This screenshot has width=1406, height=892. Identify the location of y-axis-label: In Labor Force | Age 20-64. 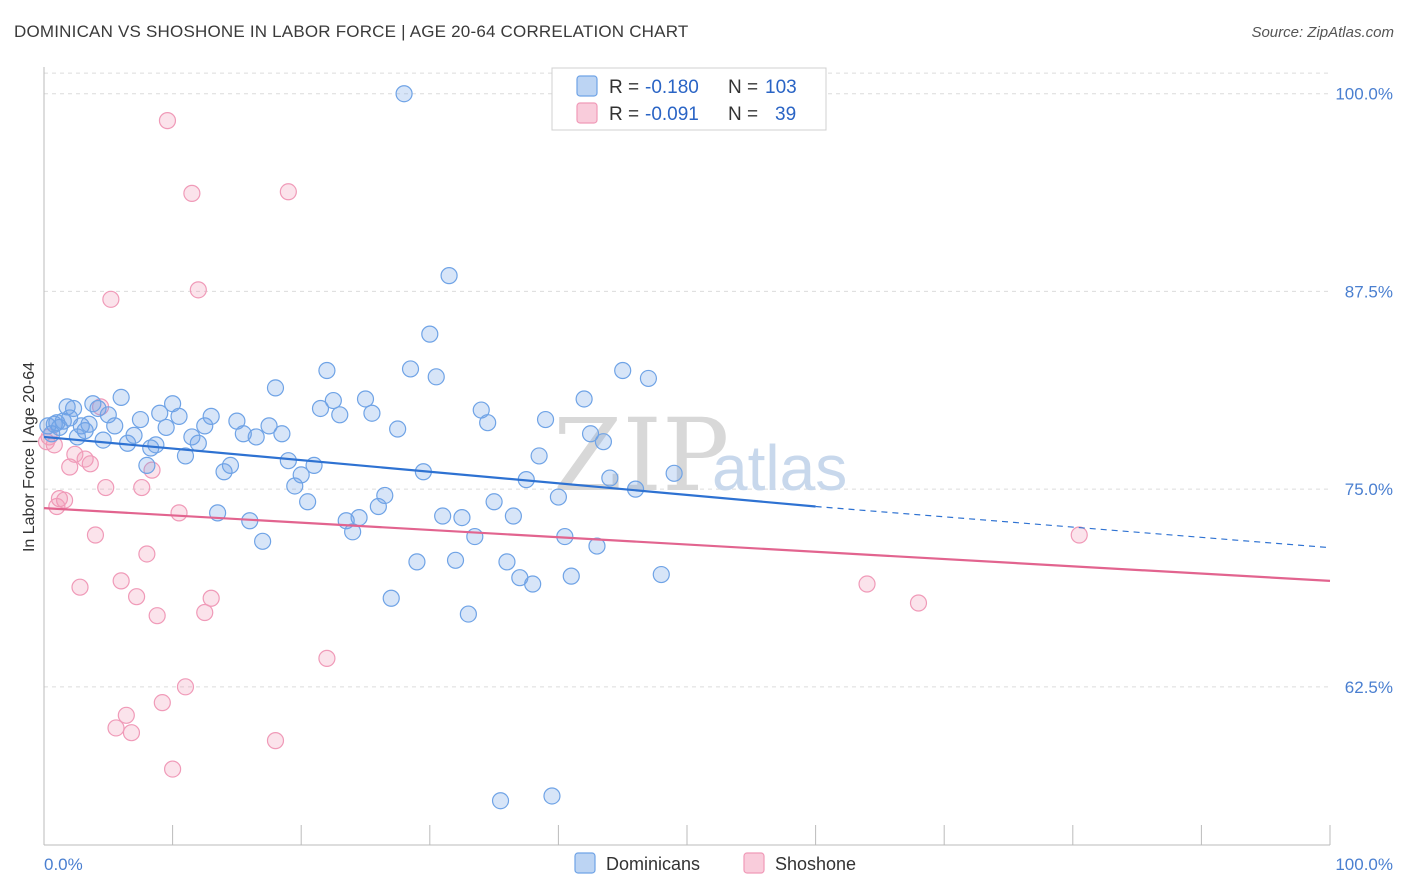
(29, 457).